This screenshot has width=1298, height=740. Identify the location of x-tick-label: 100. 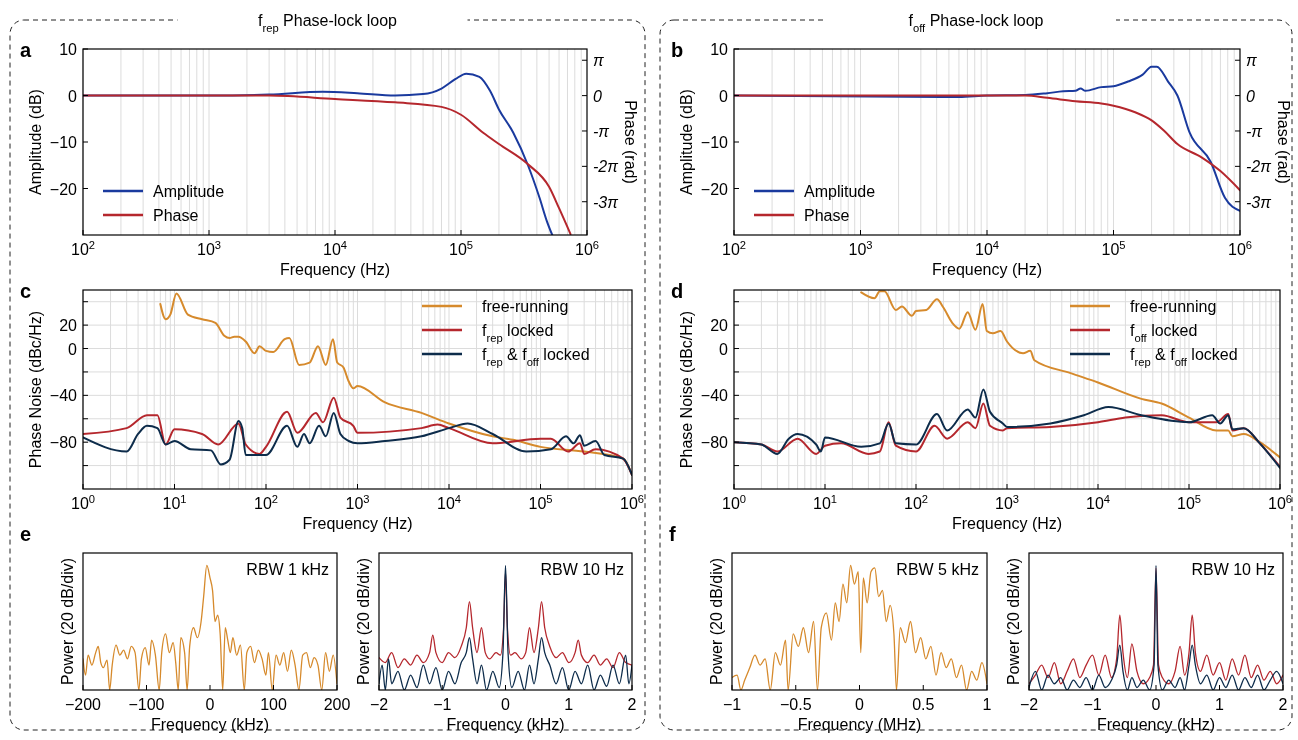
(273, 704).